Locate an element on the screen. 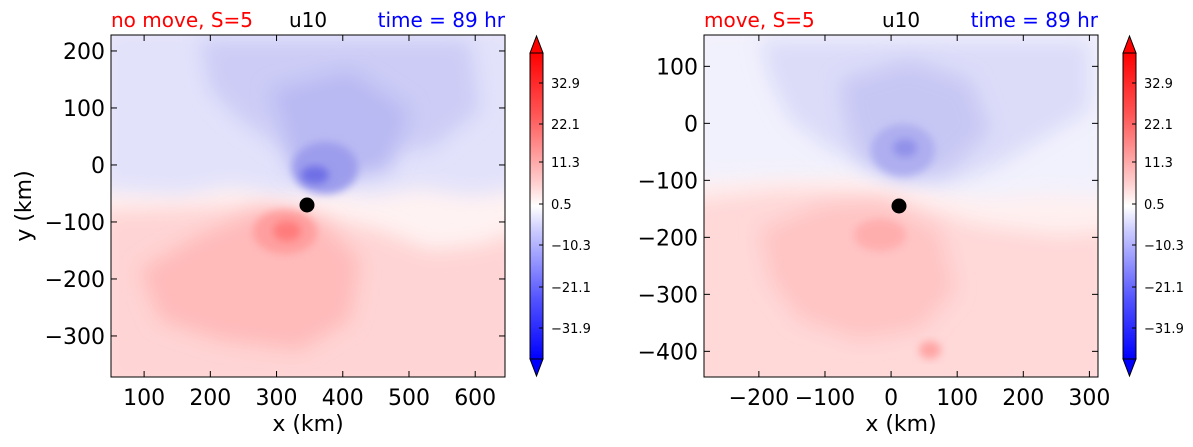 This screenshot has width=1193, height=447. colorbar-right: 32.9 22.1 11.3 0.5 −10.3 −21.1 −31.9 is located at coordinates (1153, 206).